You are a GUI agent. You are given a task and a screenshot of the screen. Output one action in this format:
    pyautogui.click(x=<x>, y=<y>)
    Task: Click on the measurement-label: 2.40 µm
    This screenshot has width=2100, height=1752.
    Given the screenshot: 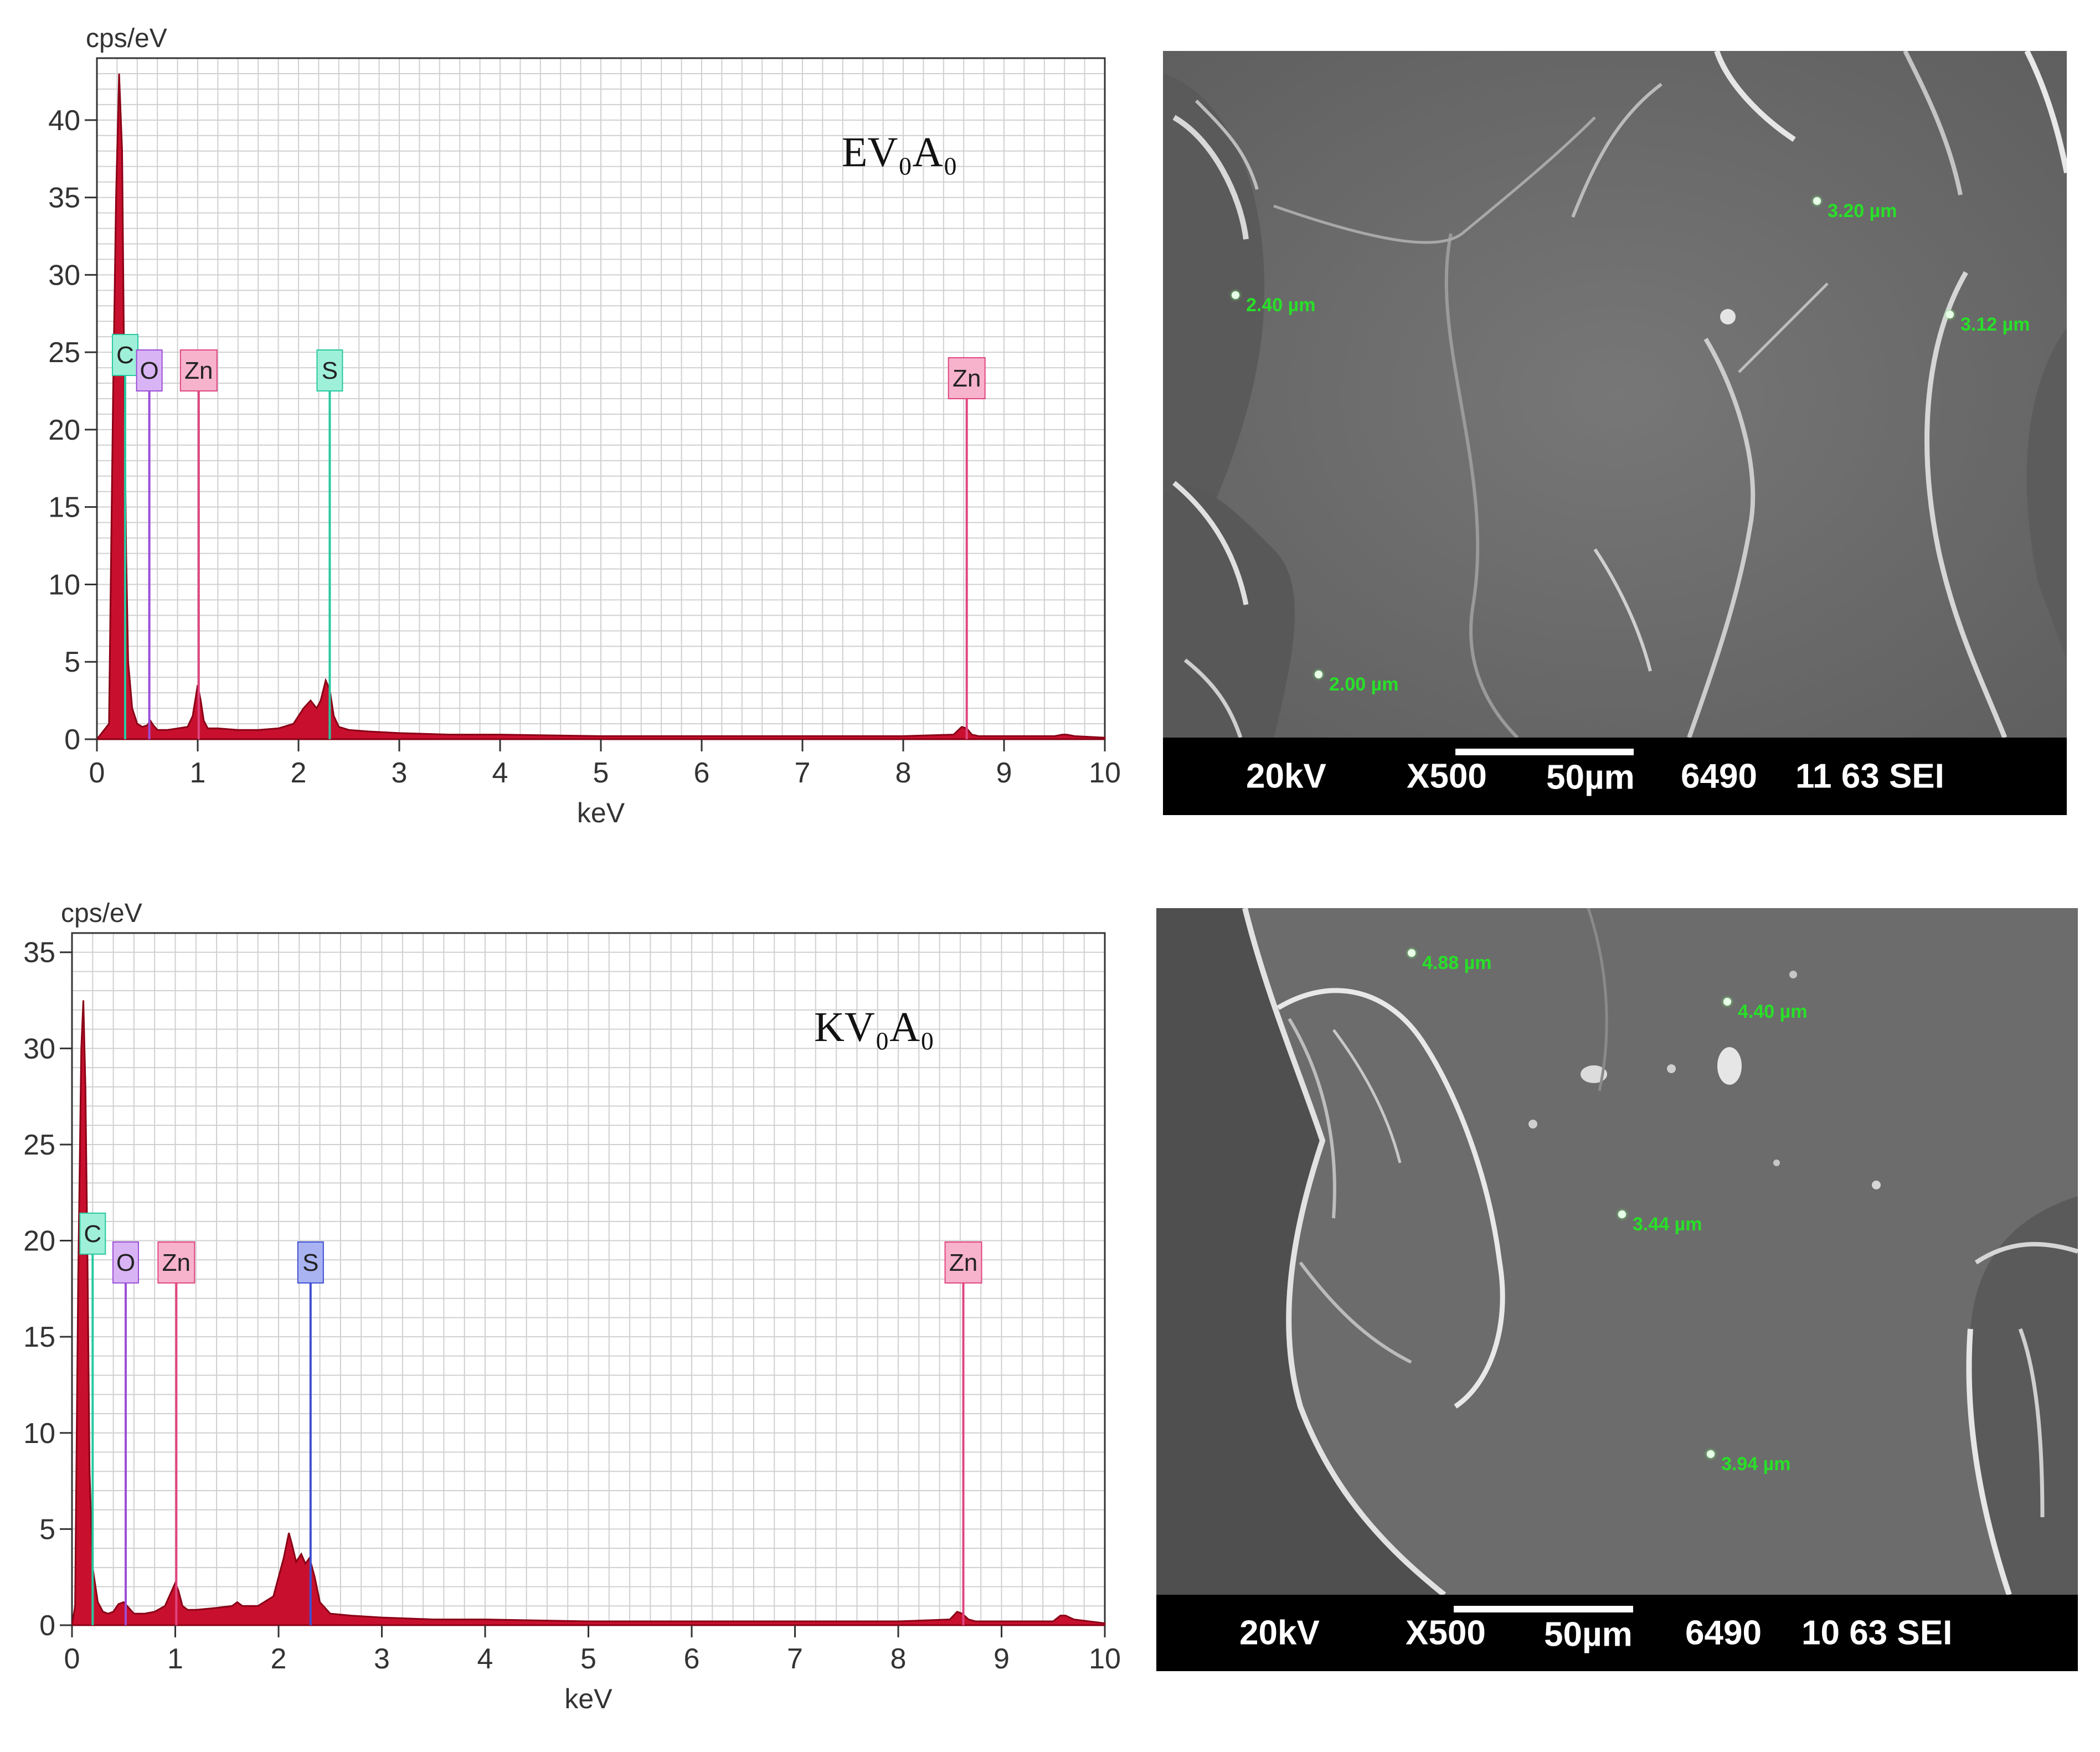 What is the action you would take?
    pyautogui.click(x=1273, y=303)
    